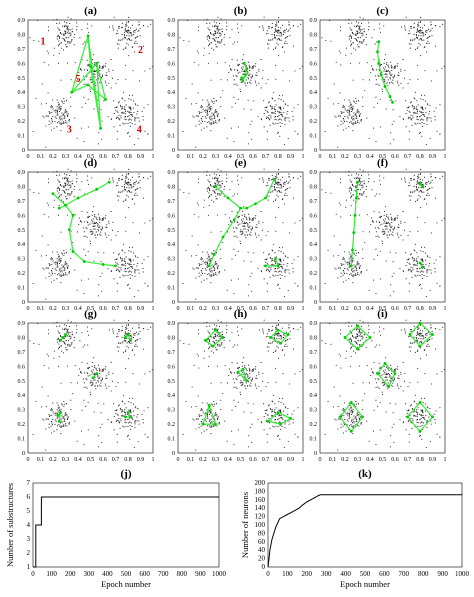 The width and height of the screenshot is (474, 597). I want to click on network-node, so click(381, 75).